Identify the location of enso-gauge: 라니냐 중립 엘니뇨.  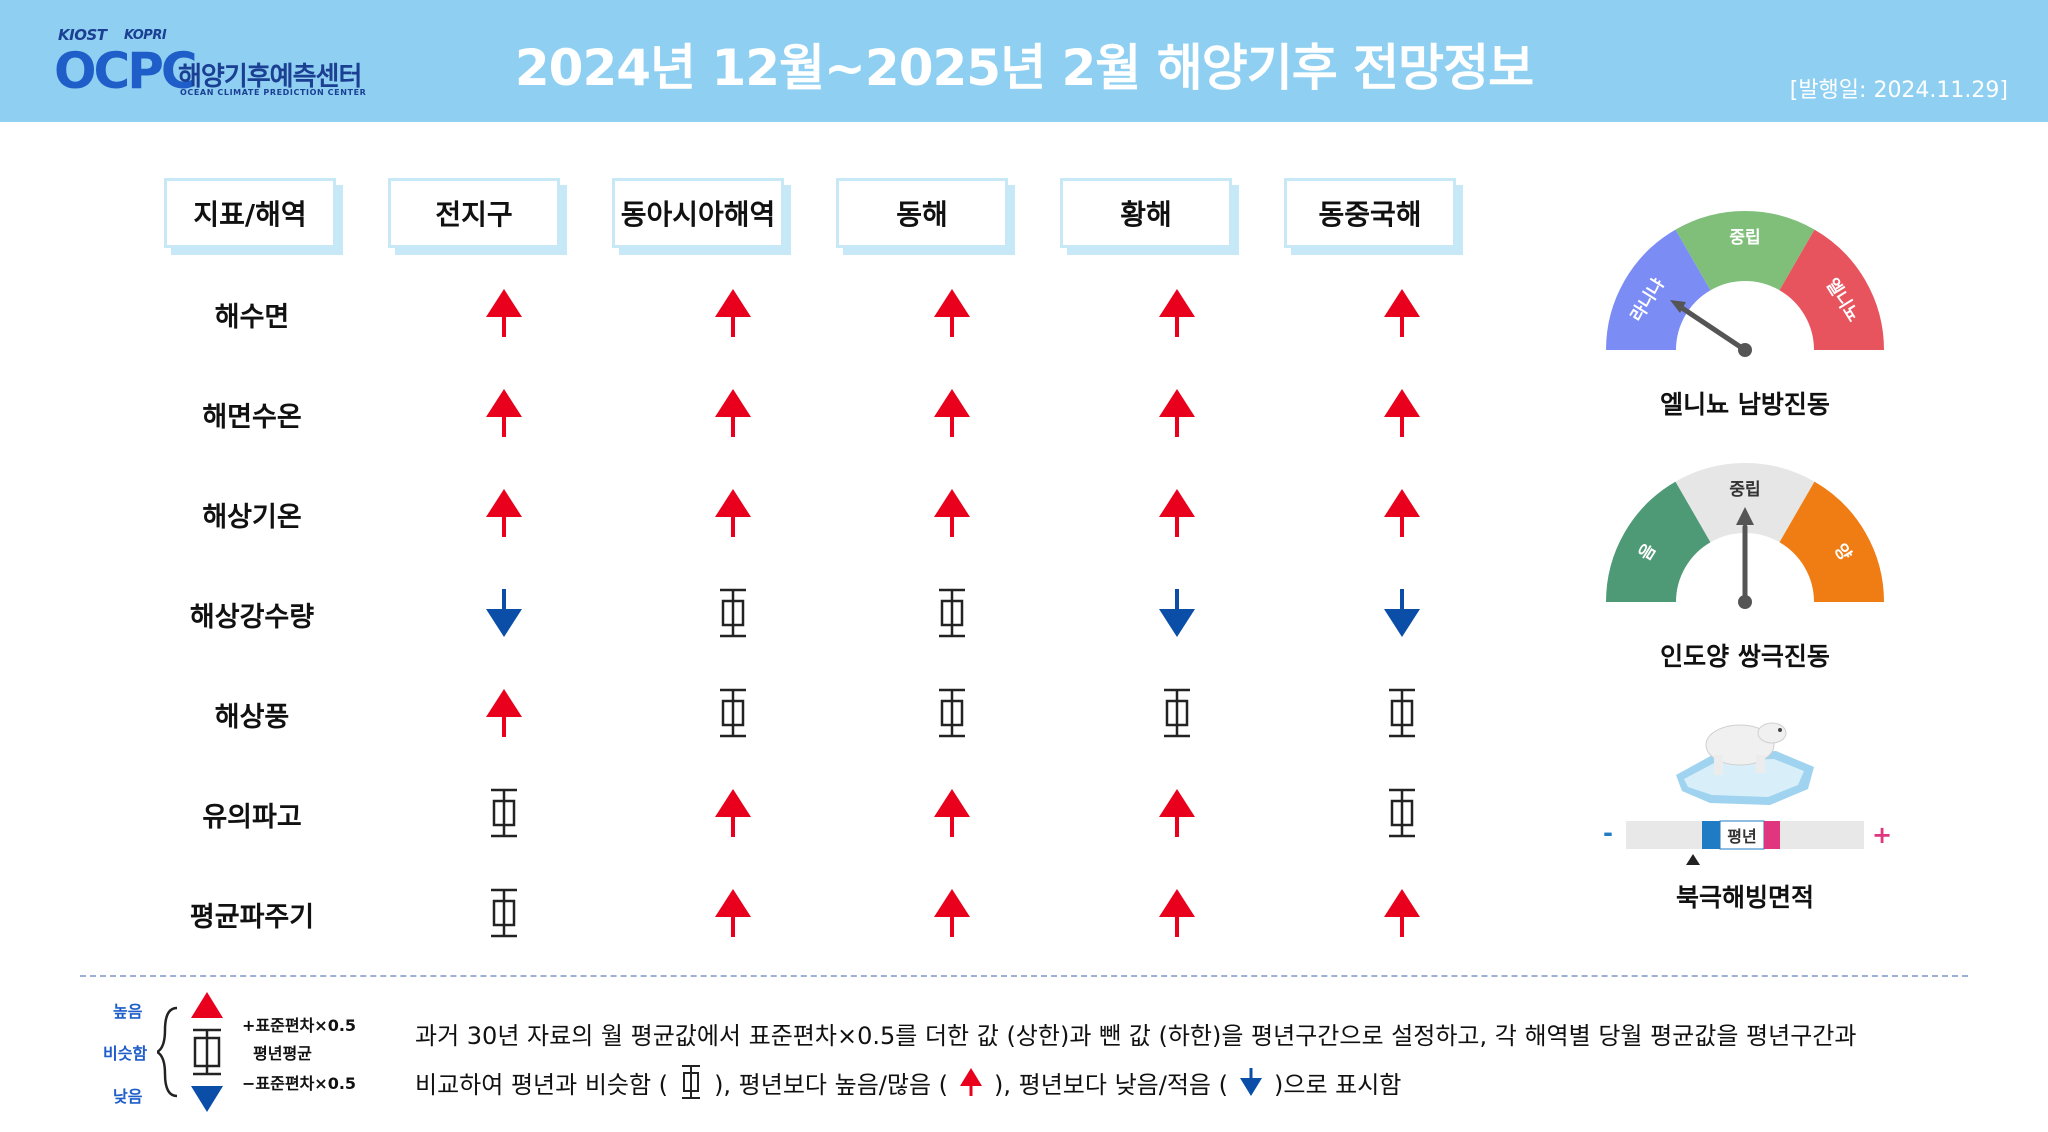
(1745, 284).